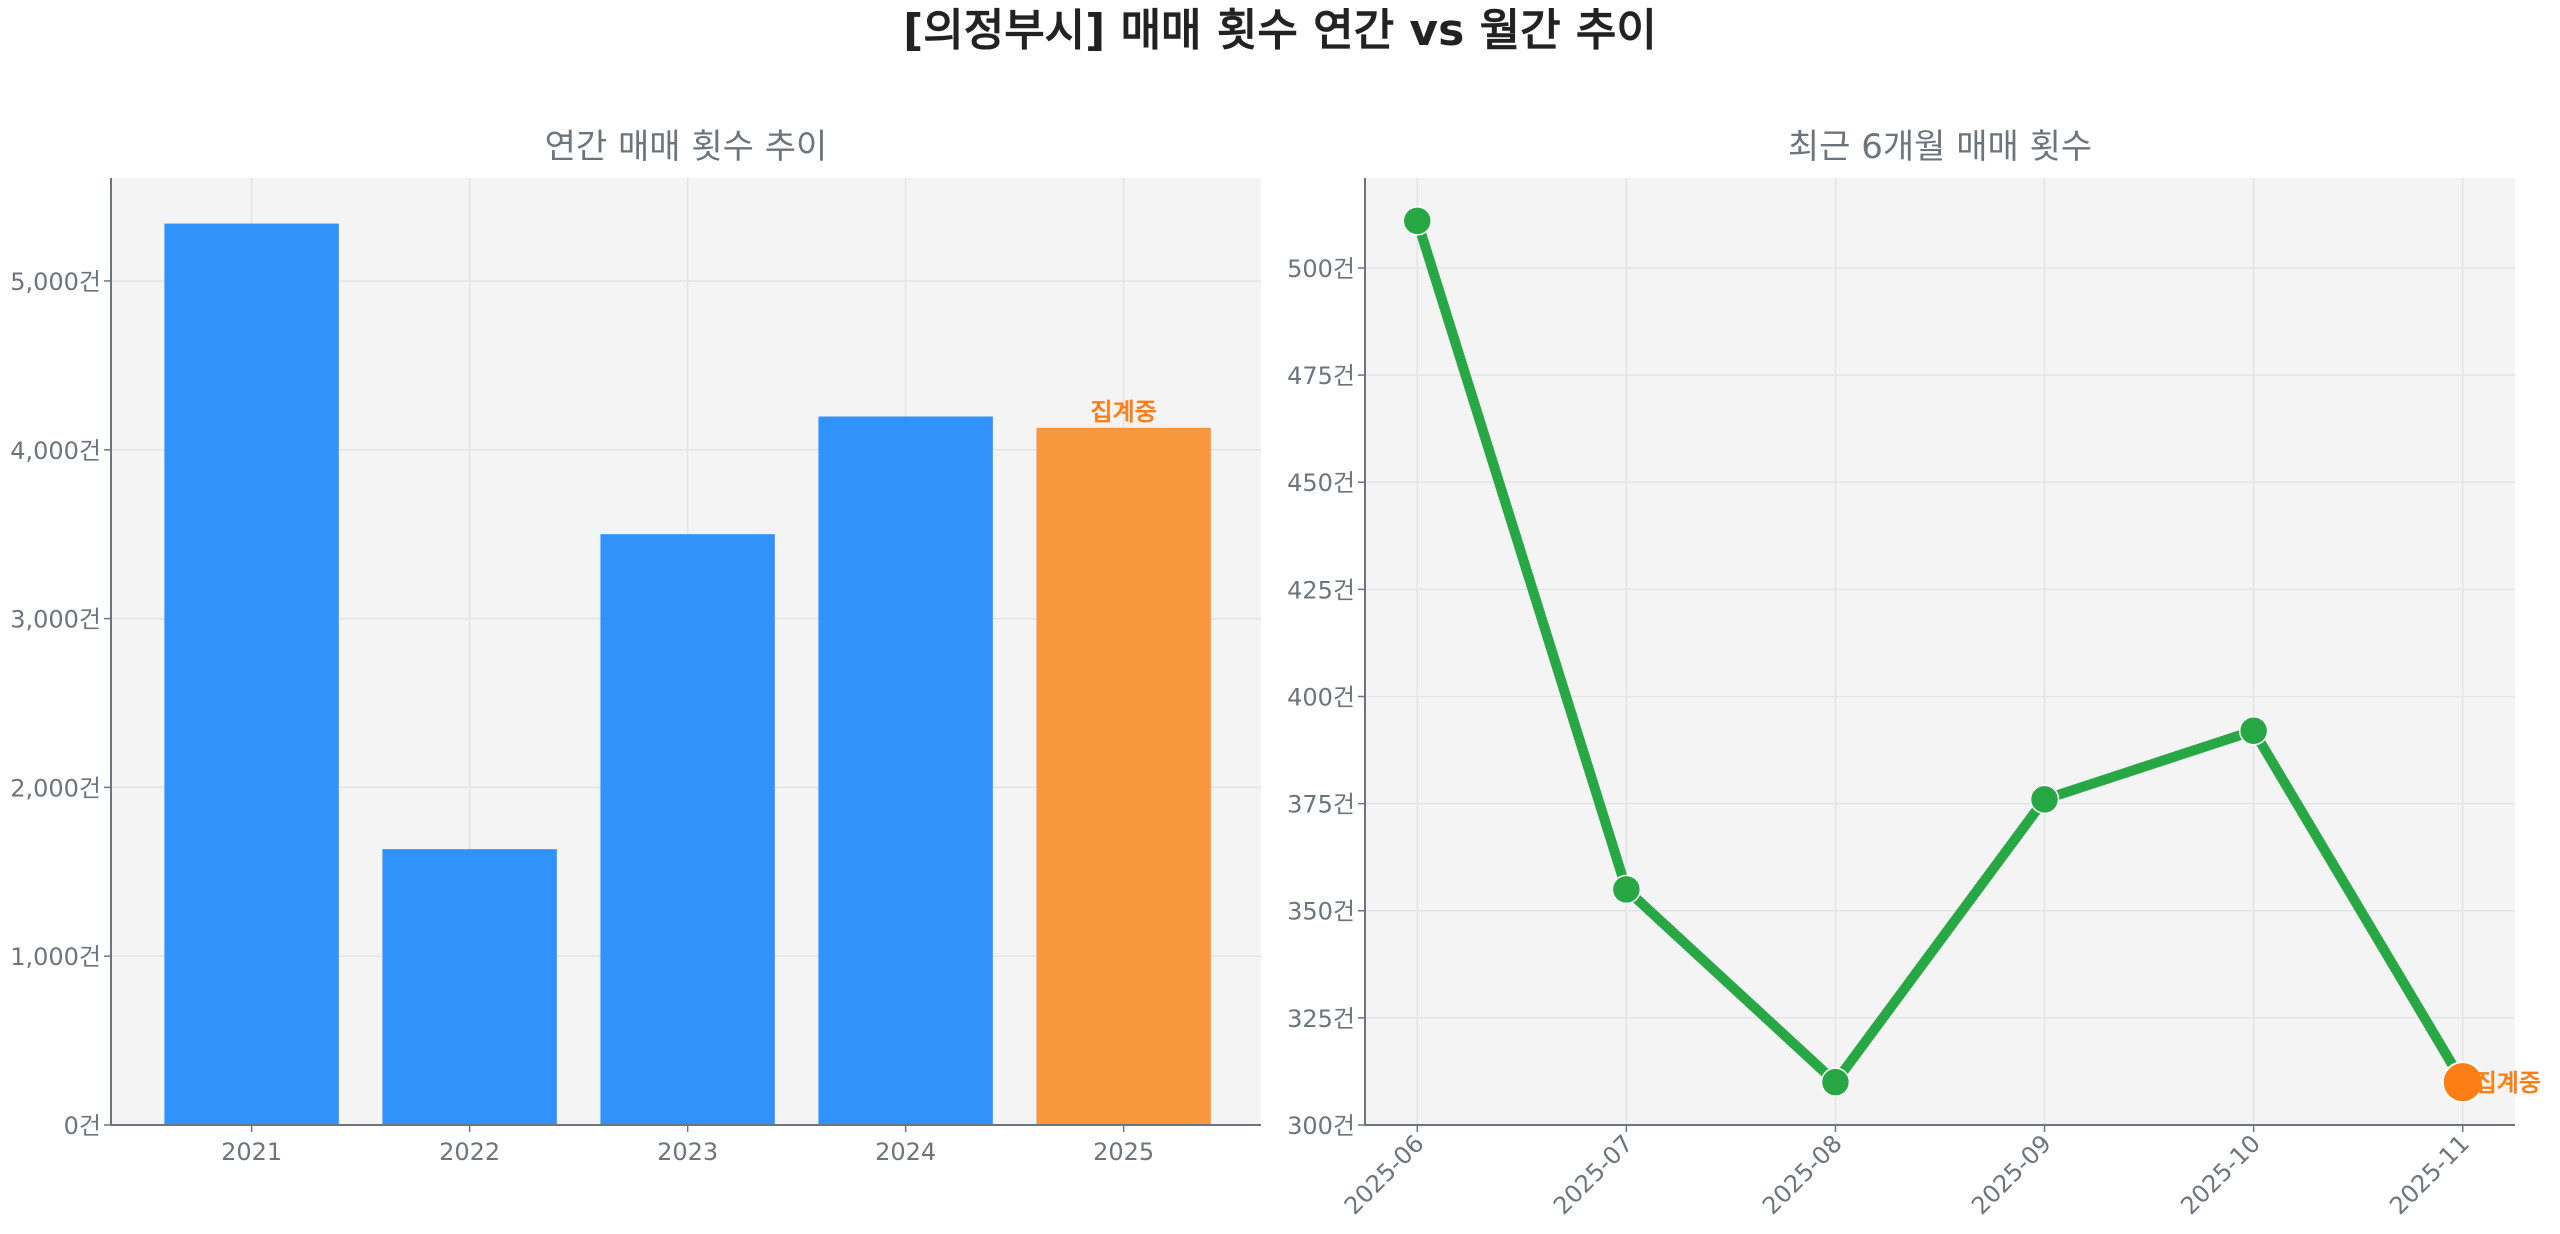 This screenshot has width=2560, height=1234. What do you see at coordinates (1280, 30) in the screenshot?
I see `figure-title: [의정부시] 매매 횟수 연간 vs 월간 추이` at bounding box center [1280, 30].